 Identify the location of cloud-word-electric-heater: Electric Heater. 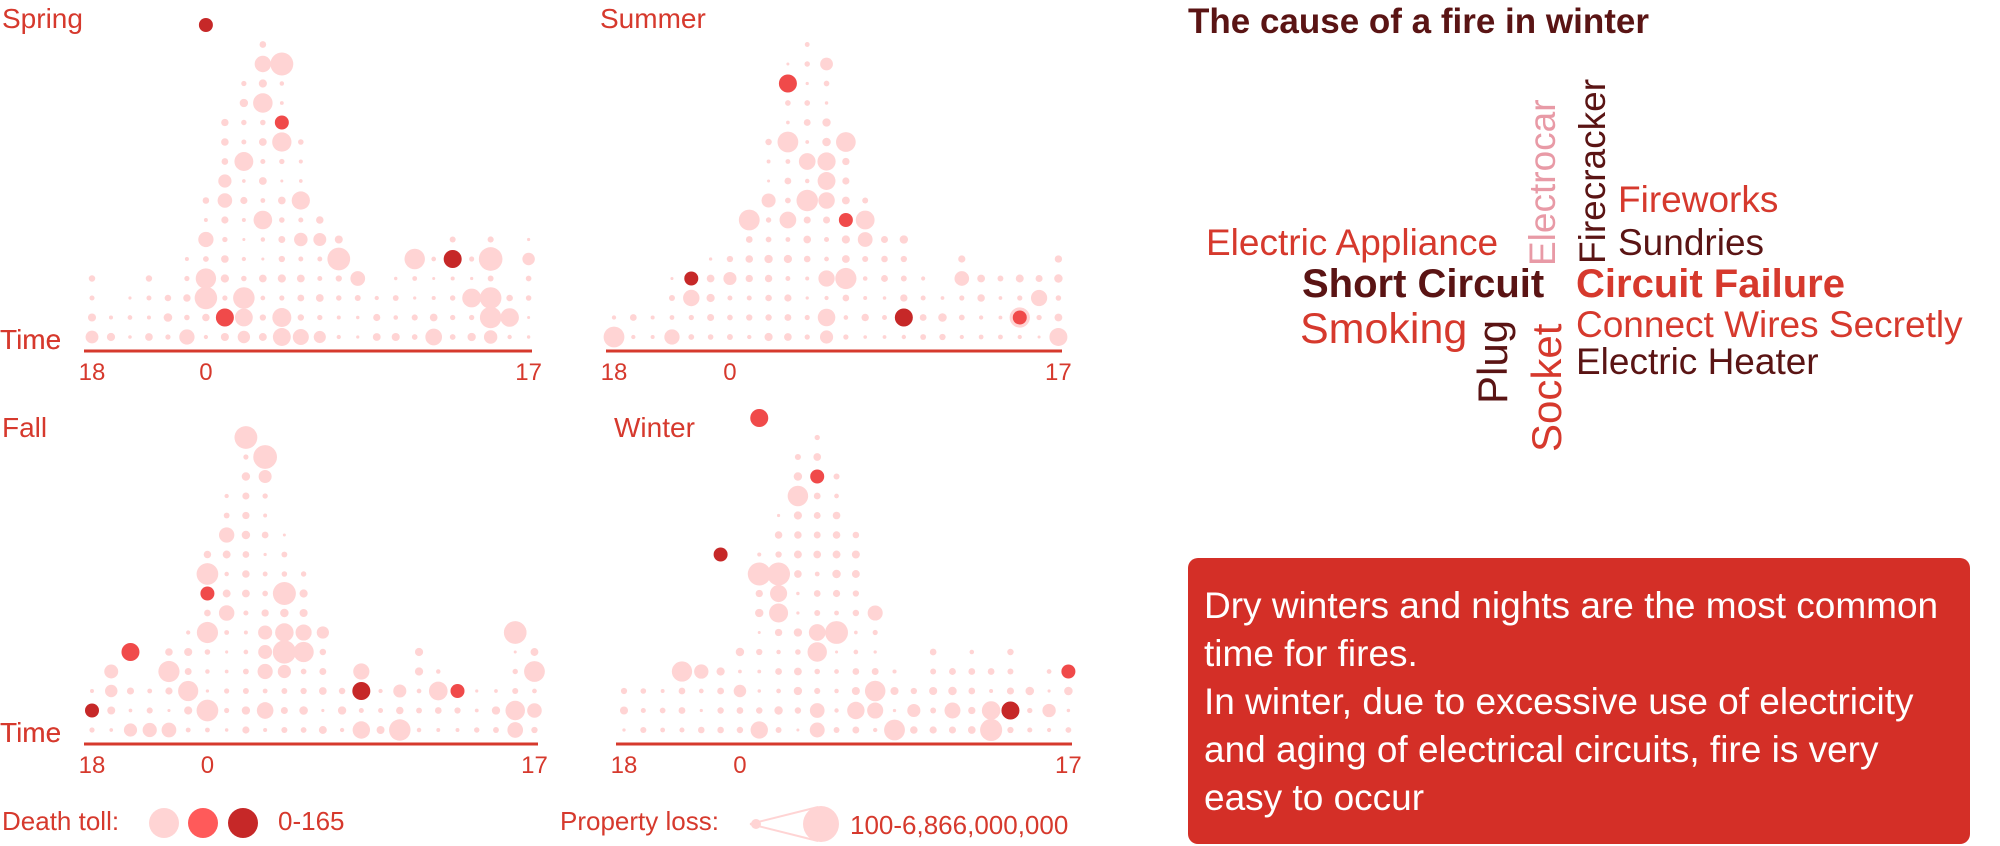
(1697, 361).